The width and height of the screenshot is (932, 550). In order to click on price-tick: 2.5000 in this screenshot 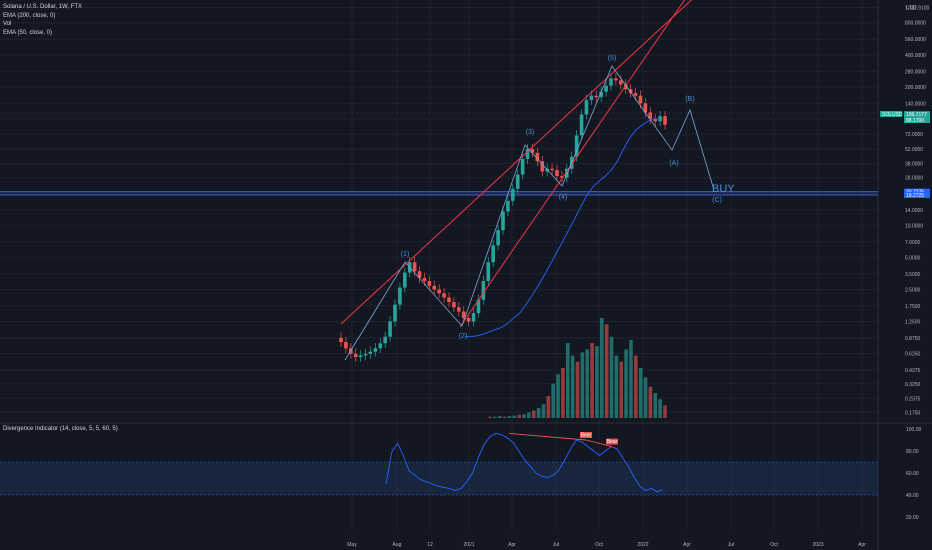, I will do `click(913, 290)`.